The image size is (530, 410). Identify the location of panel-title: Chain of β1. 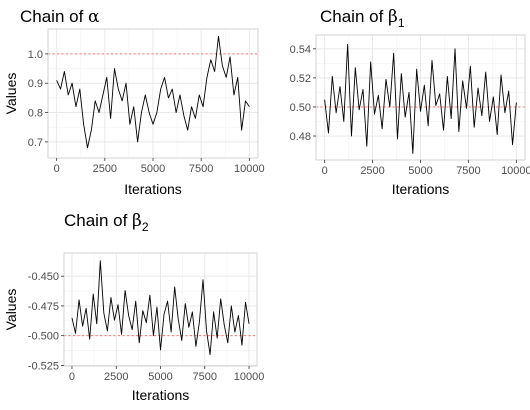
(362, 18).